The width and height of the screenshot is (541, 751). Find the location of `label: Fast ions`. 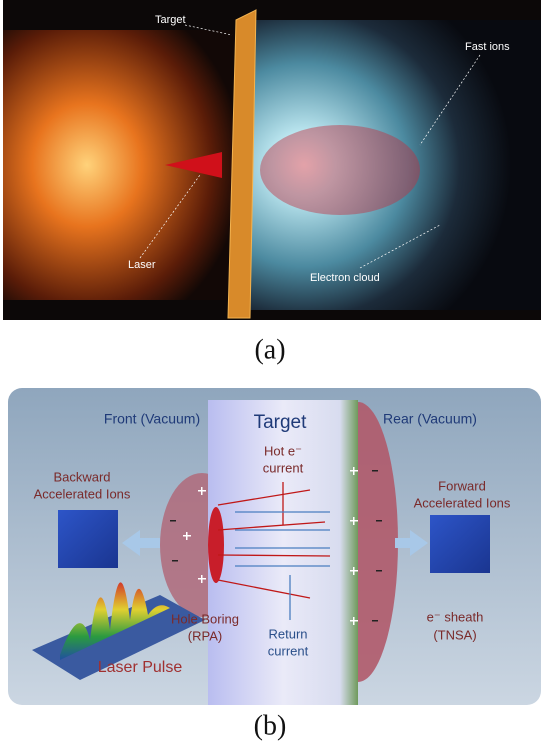

label: Fast ions is located at coordinates (487, 47).